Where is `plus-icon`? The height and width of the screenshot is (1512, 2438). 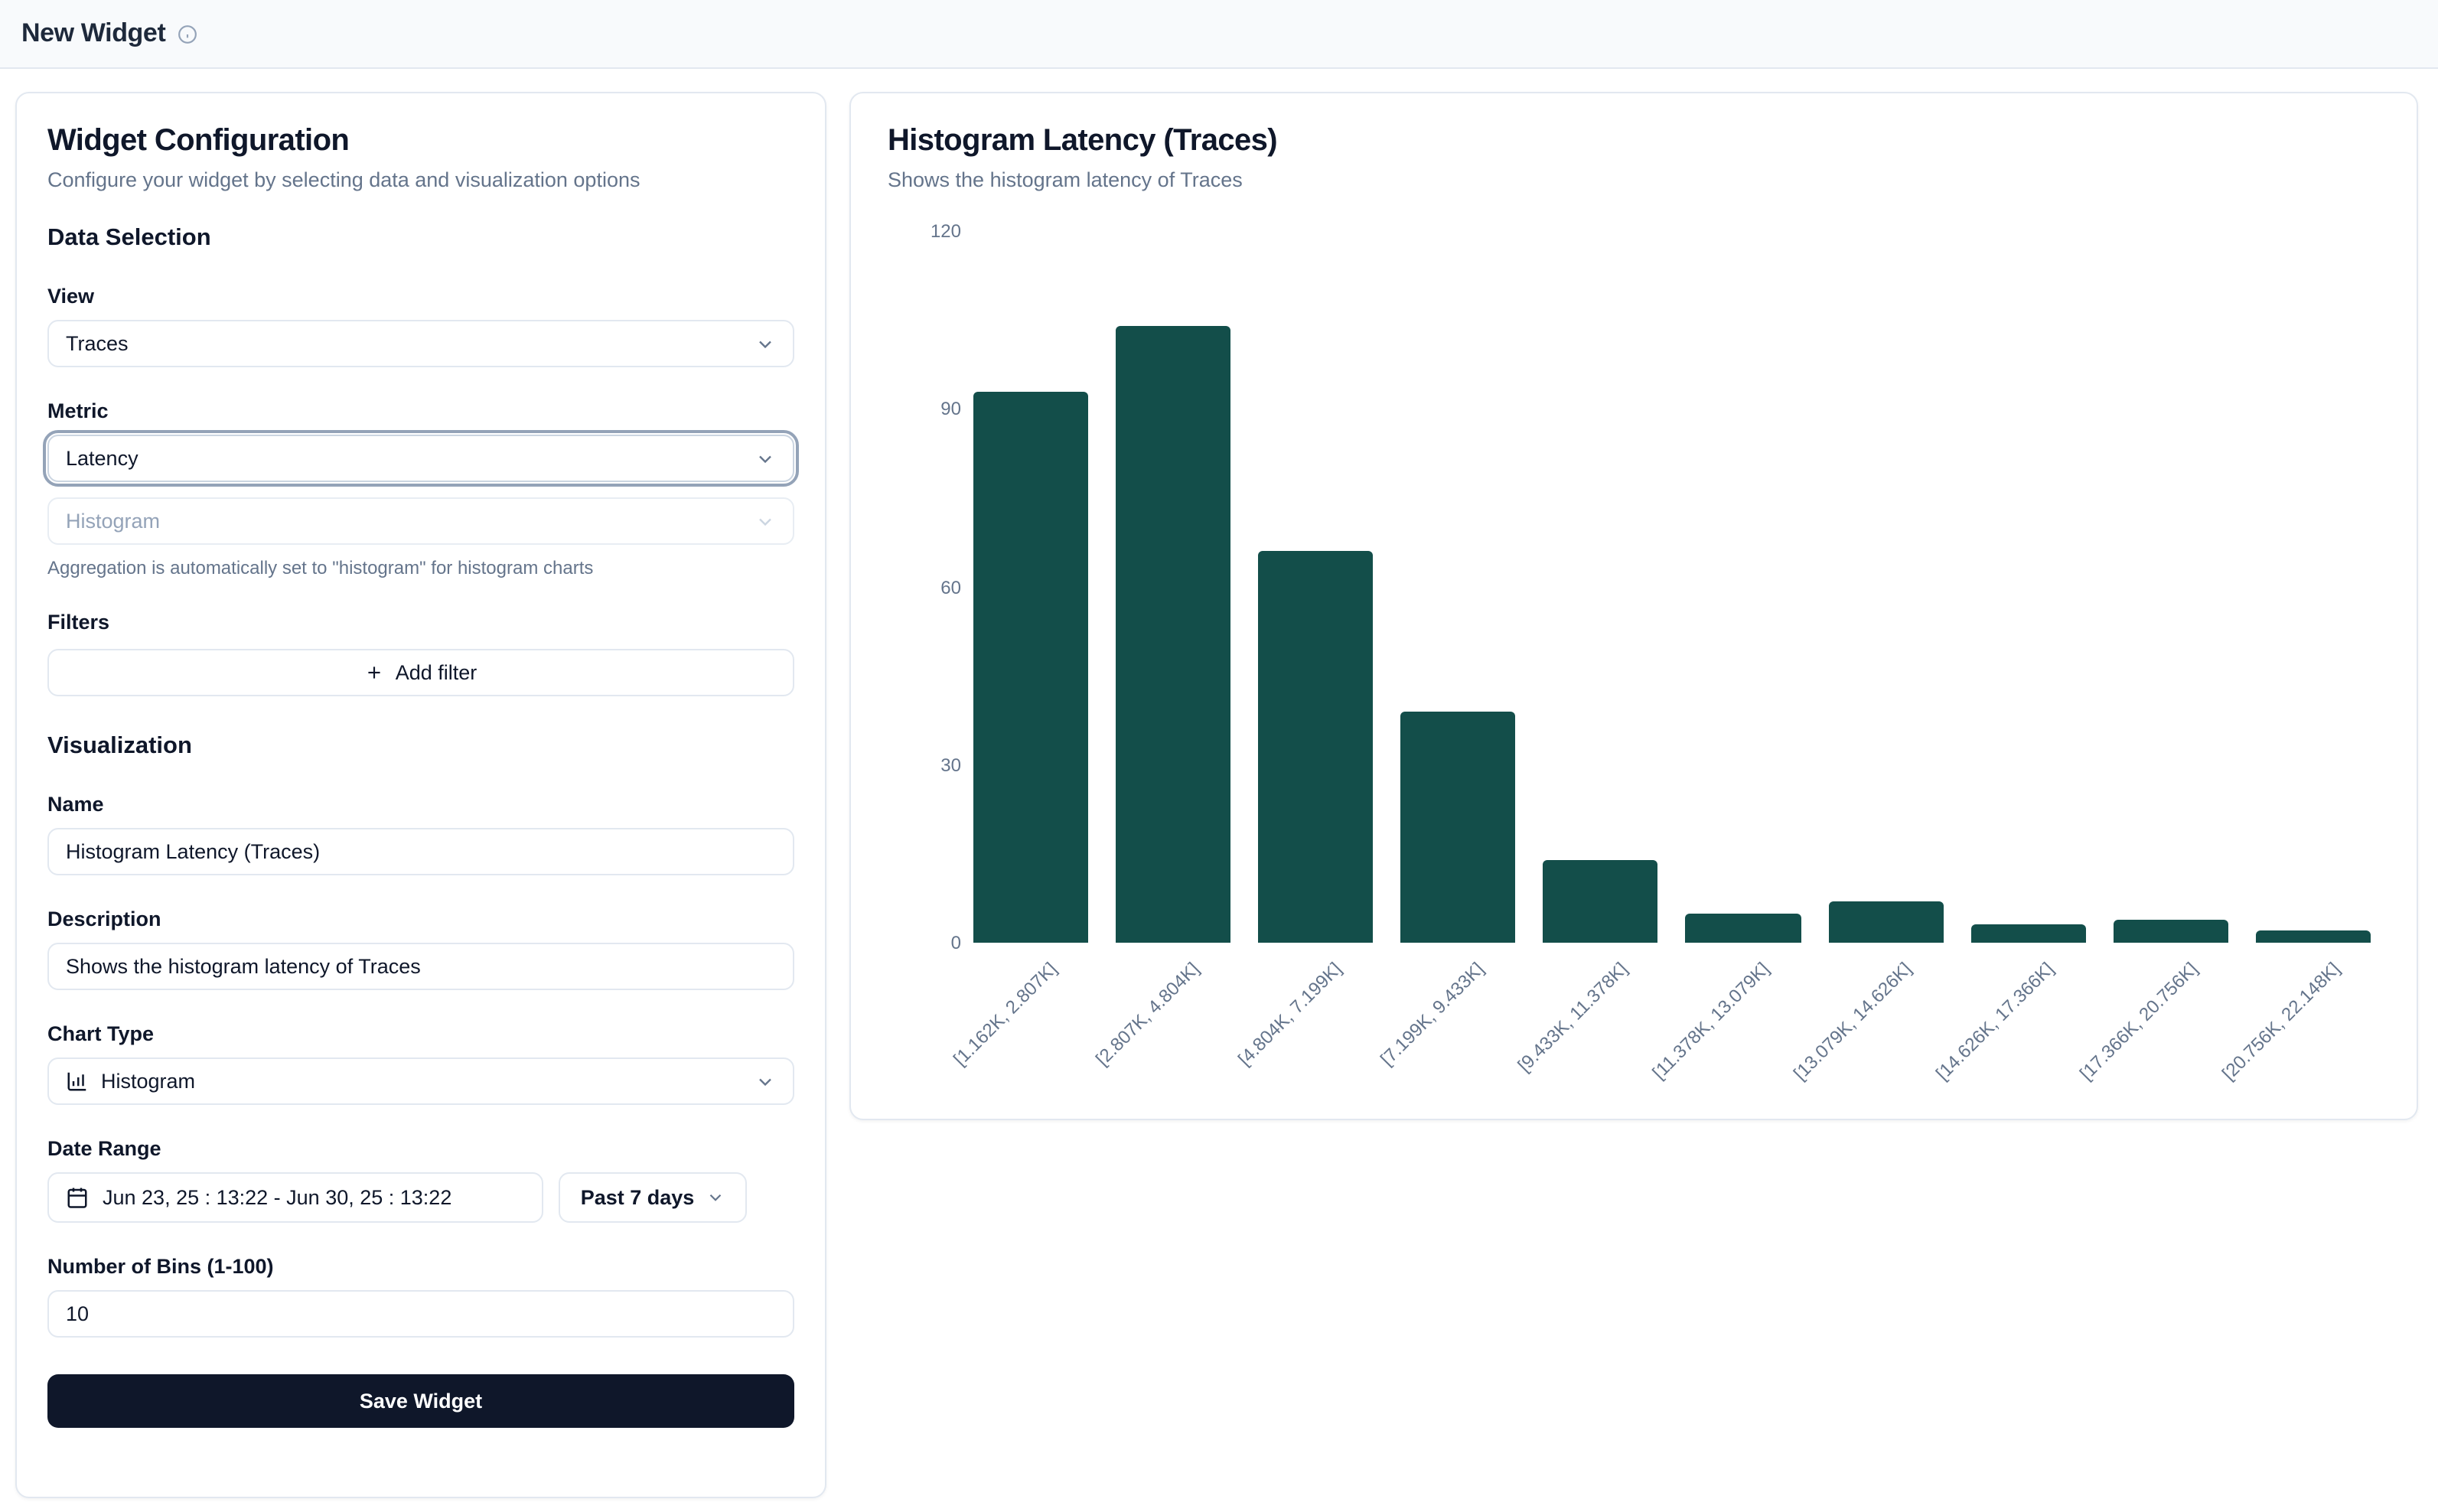
plus-icon is located at coordinates (375, 673).